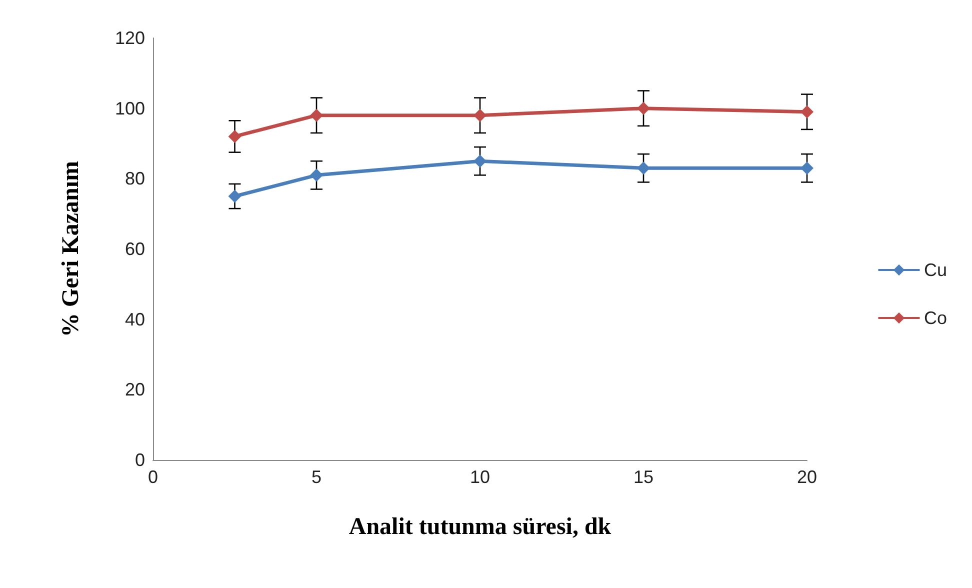  What do you see at coordinates (134, 249) in the screenshot?
I see `y-tick-label: 60` at bounding box center [134, 249].